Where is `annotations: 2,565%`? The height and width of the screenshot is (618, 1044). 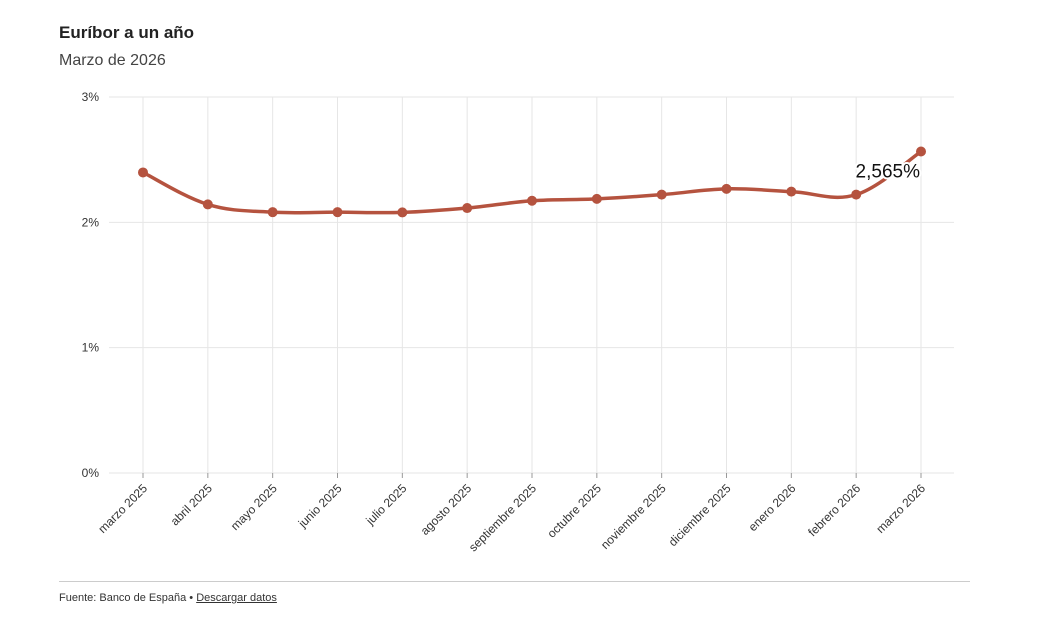
annotations: 2,565% is located at coordinates (888, 172).